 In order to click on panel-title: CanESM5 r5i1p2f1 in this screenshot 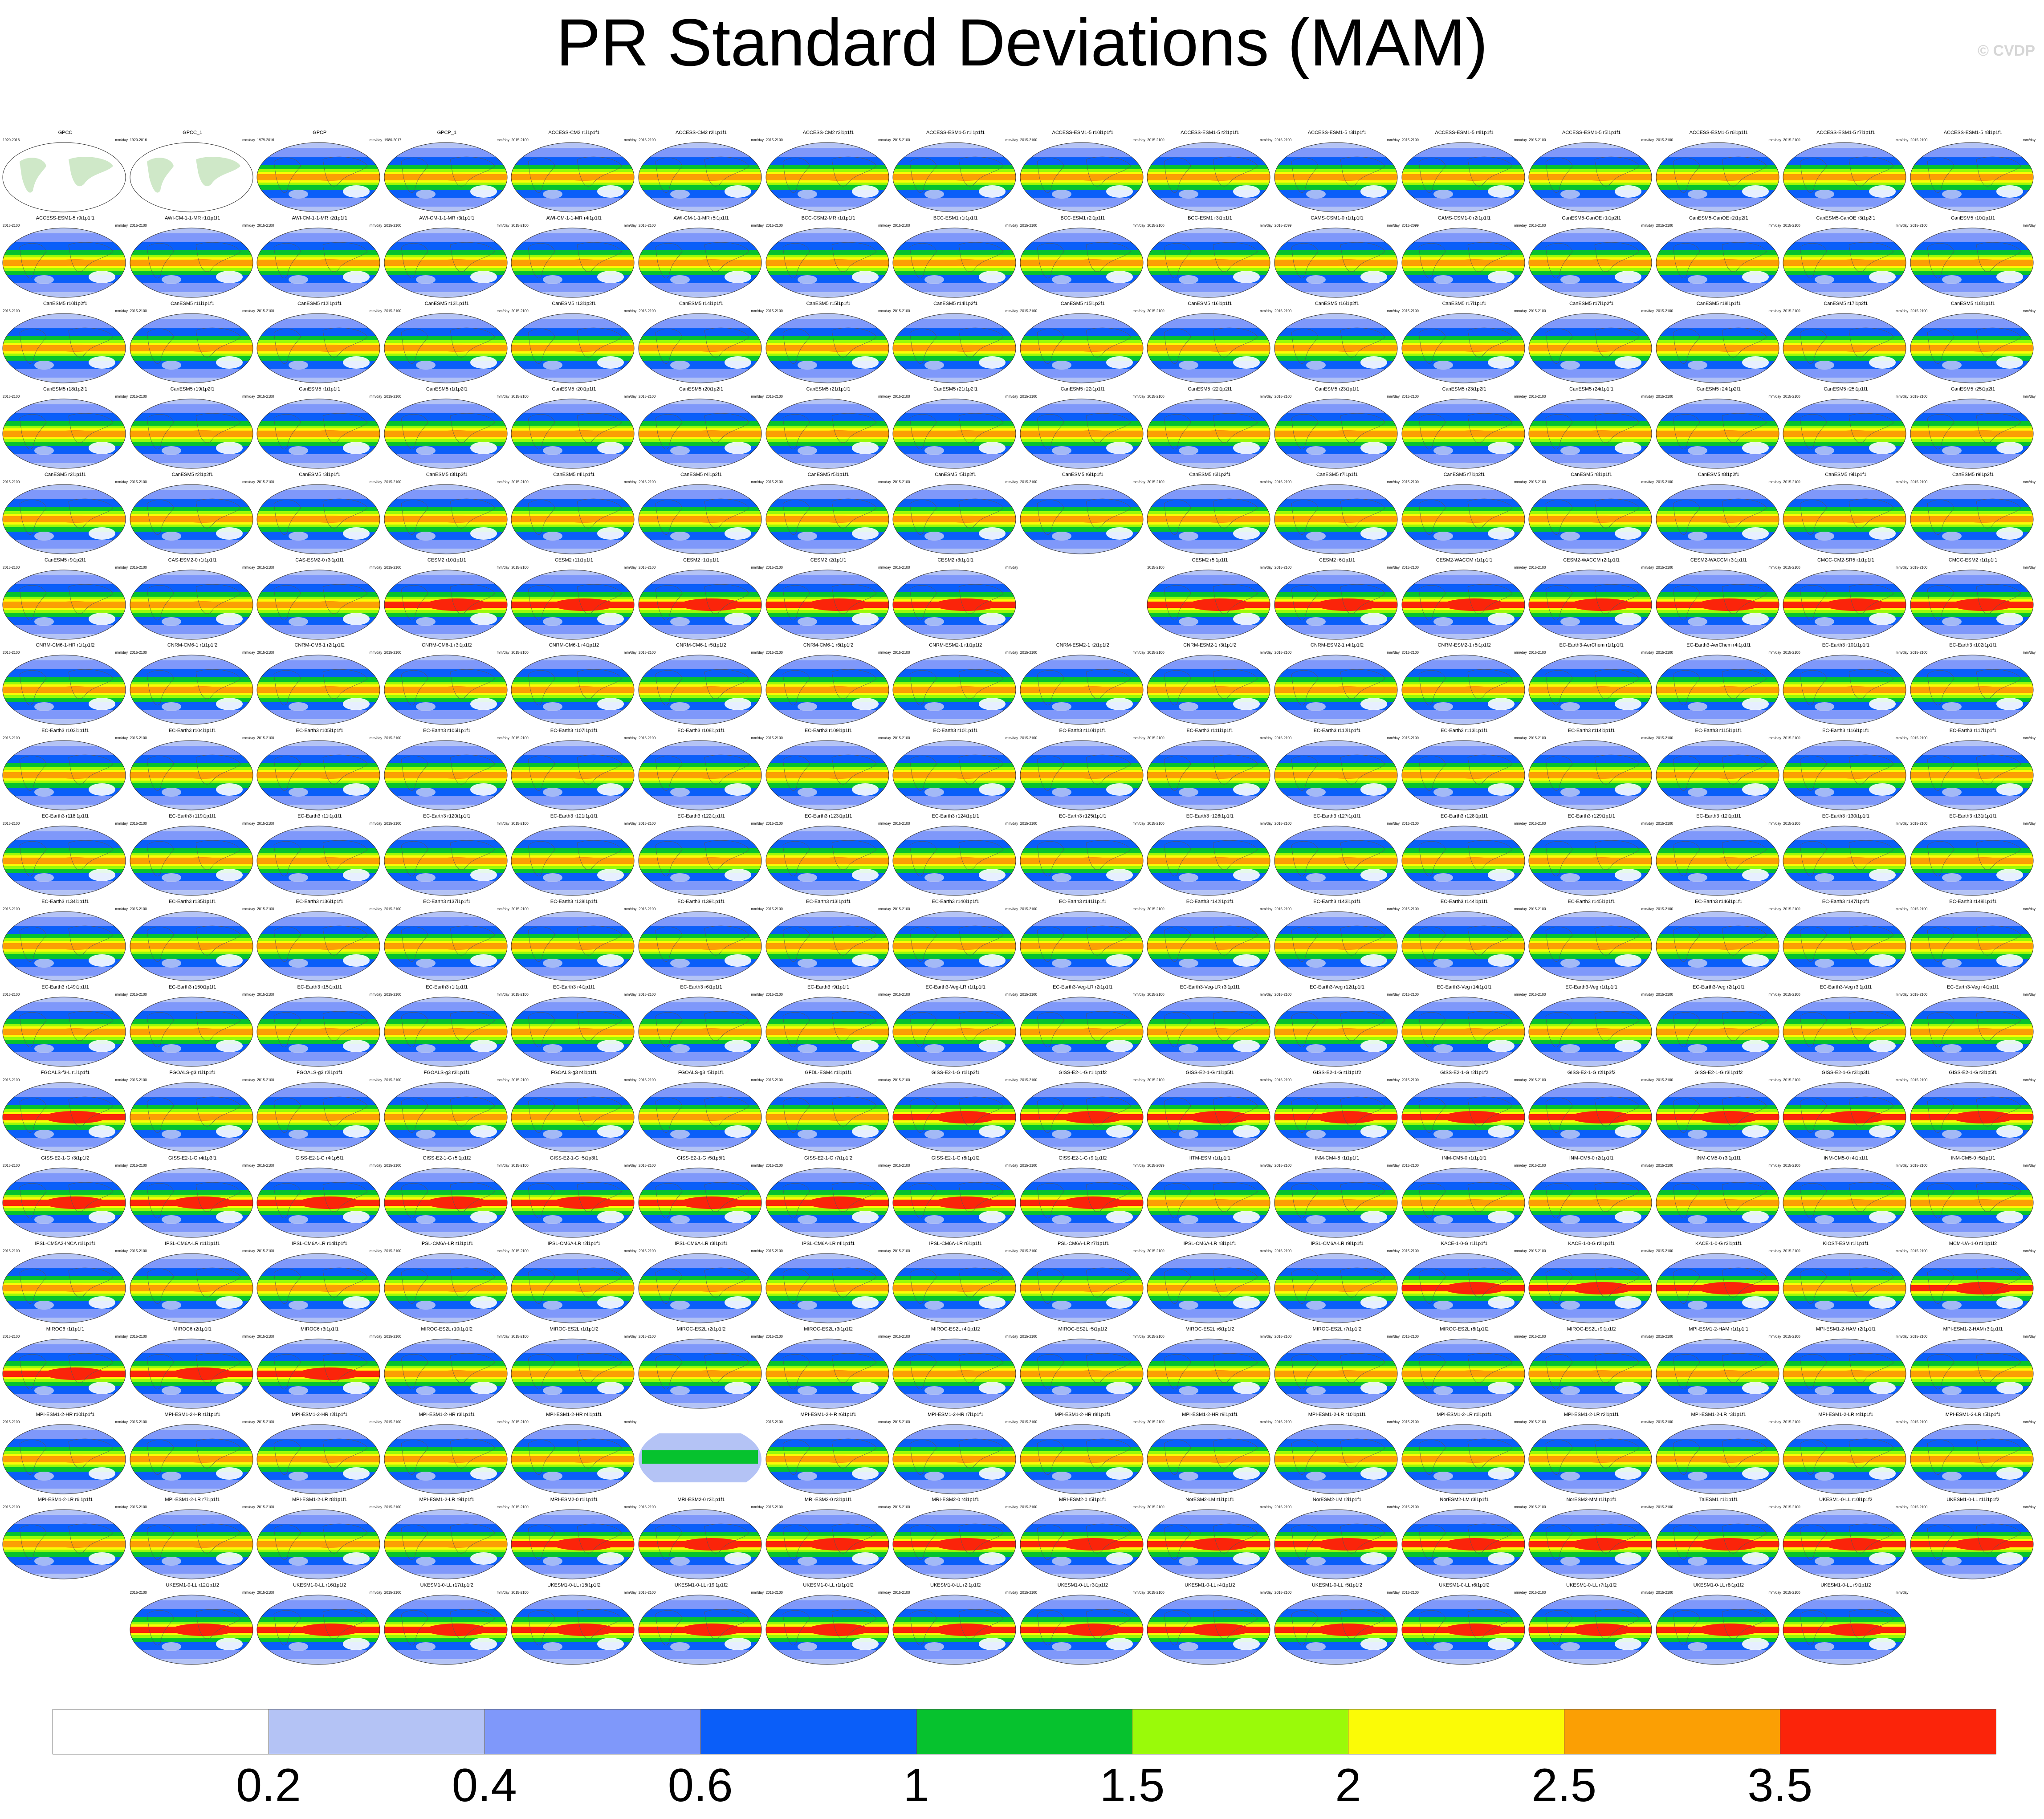, I will do `click(956, 474)`.